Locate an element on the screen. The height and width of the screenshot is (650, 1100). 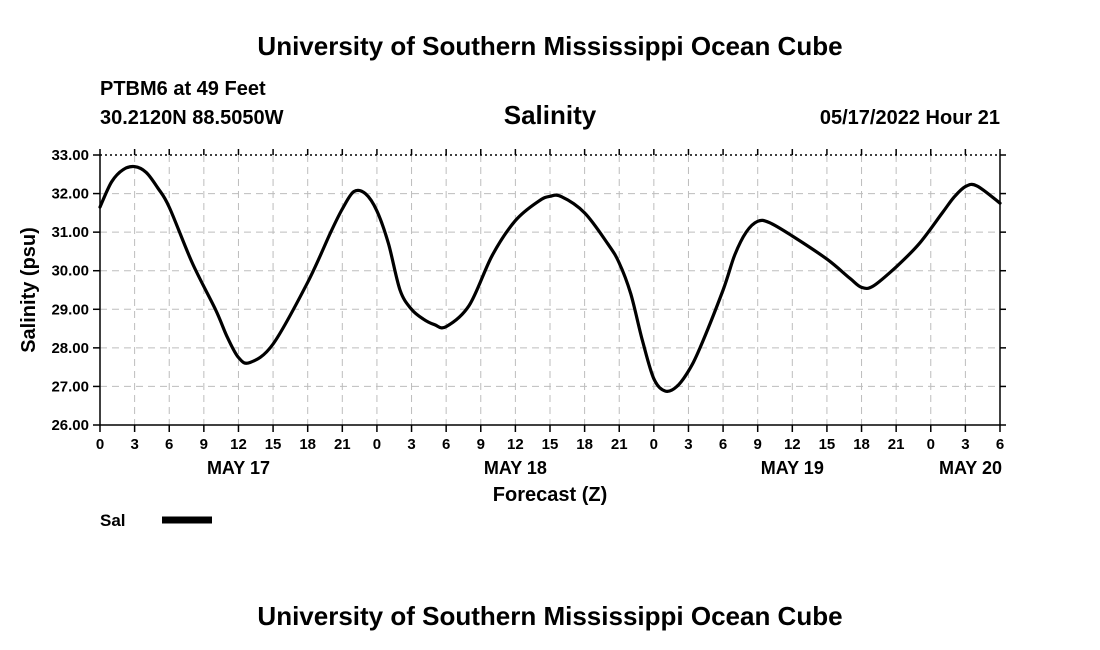
date-label: MAY 20 is located at coordinates (970, 468).